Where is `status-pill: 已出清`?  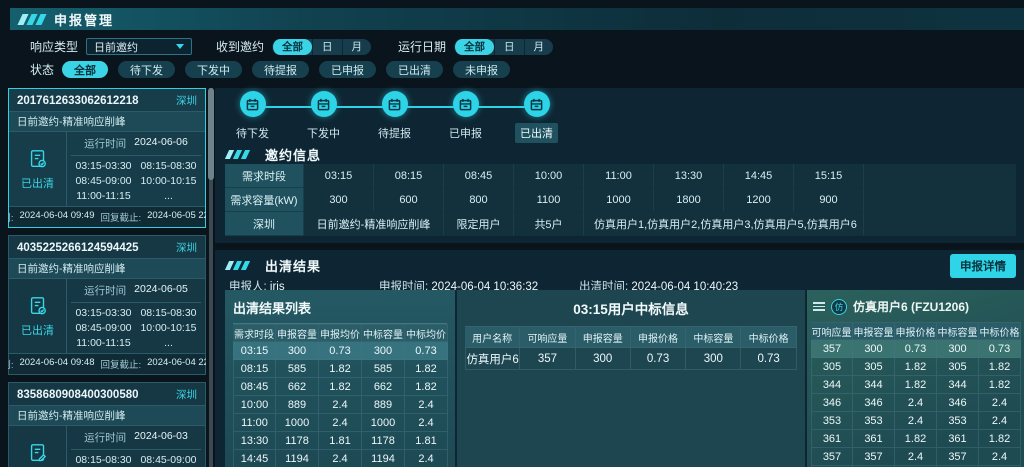 status-pill: 已出清 is located at coordinates (415, 69).